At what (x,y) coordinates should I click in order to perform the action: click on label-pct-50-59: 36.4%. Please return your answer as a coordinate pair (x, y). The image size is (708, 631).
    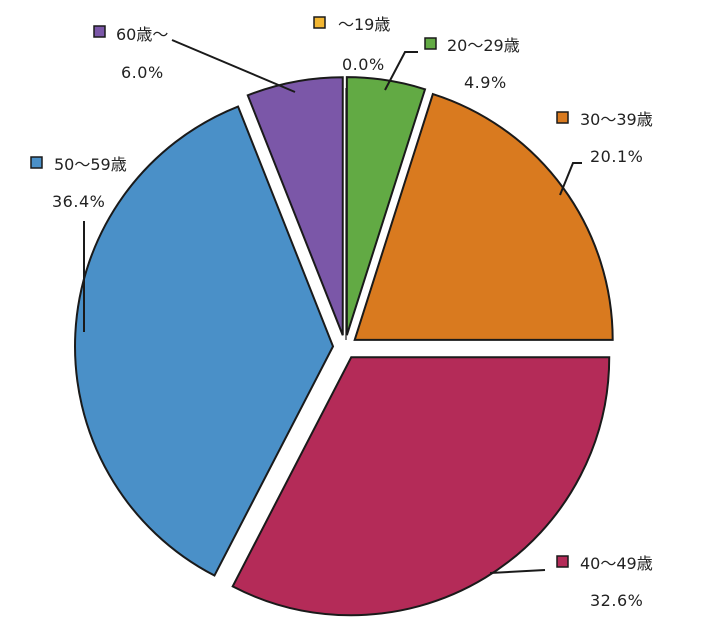
    Looking at the image, I should click on (78, 201).